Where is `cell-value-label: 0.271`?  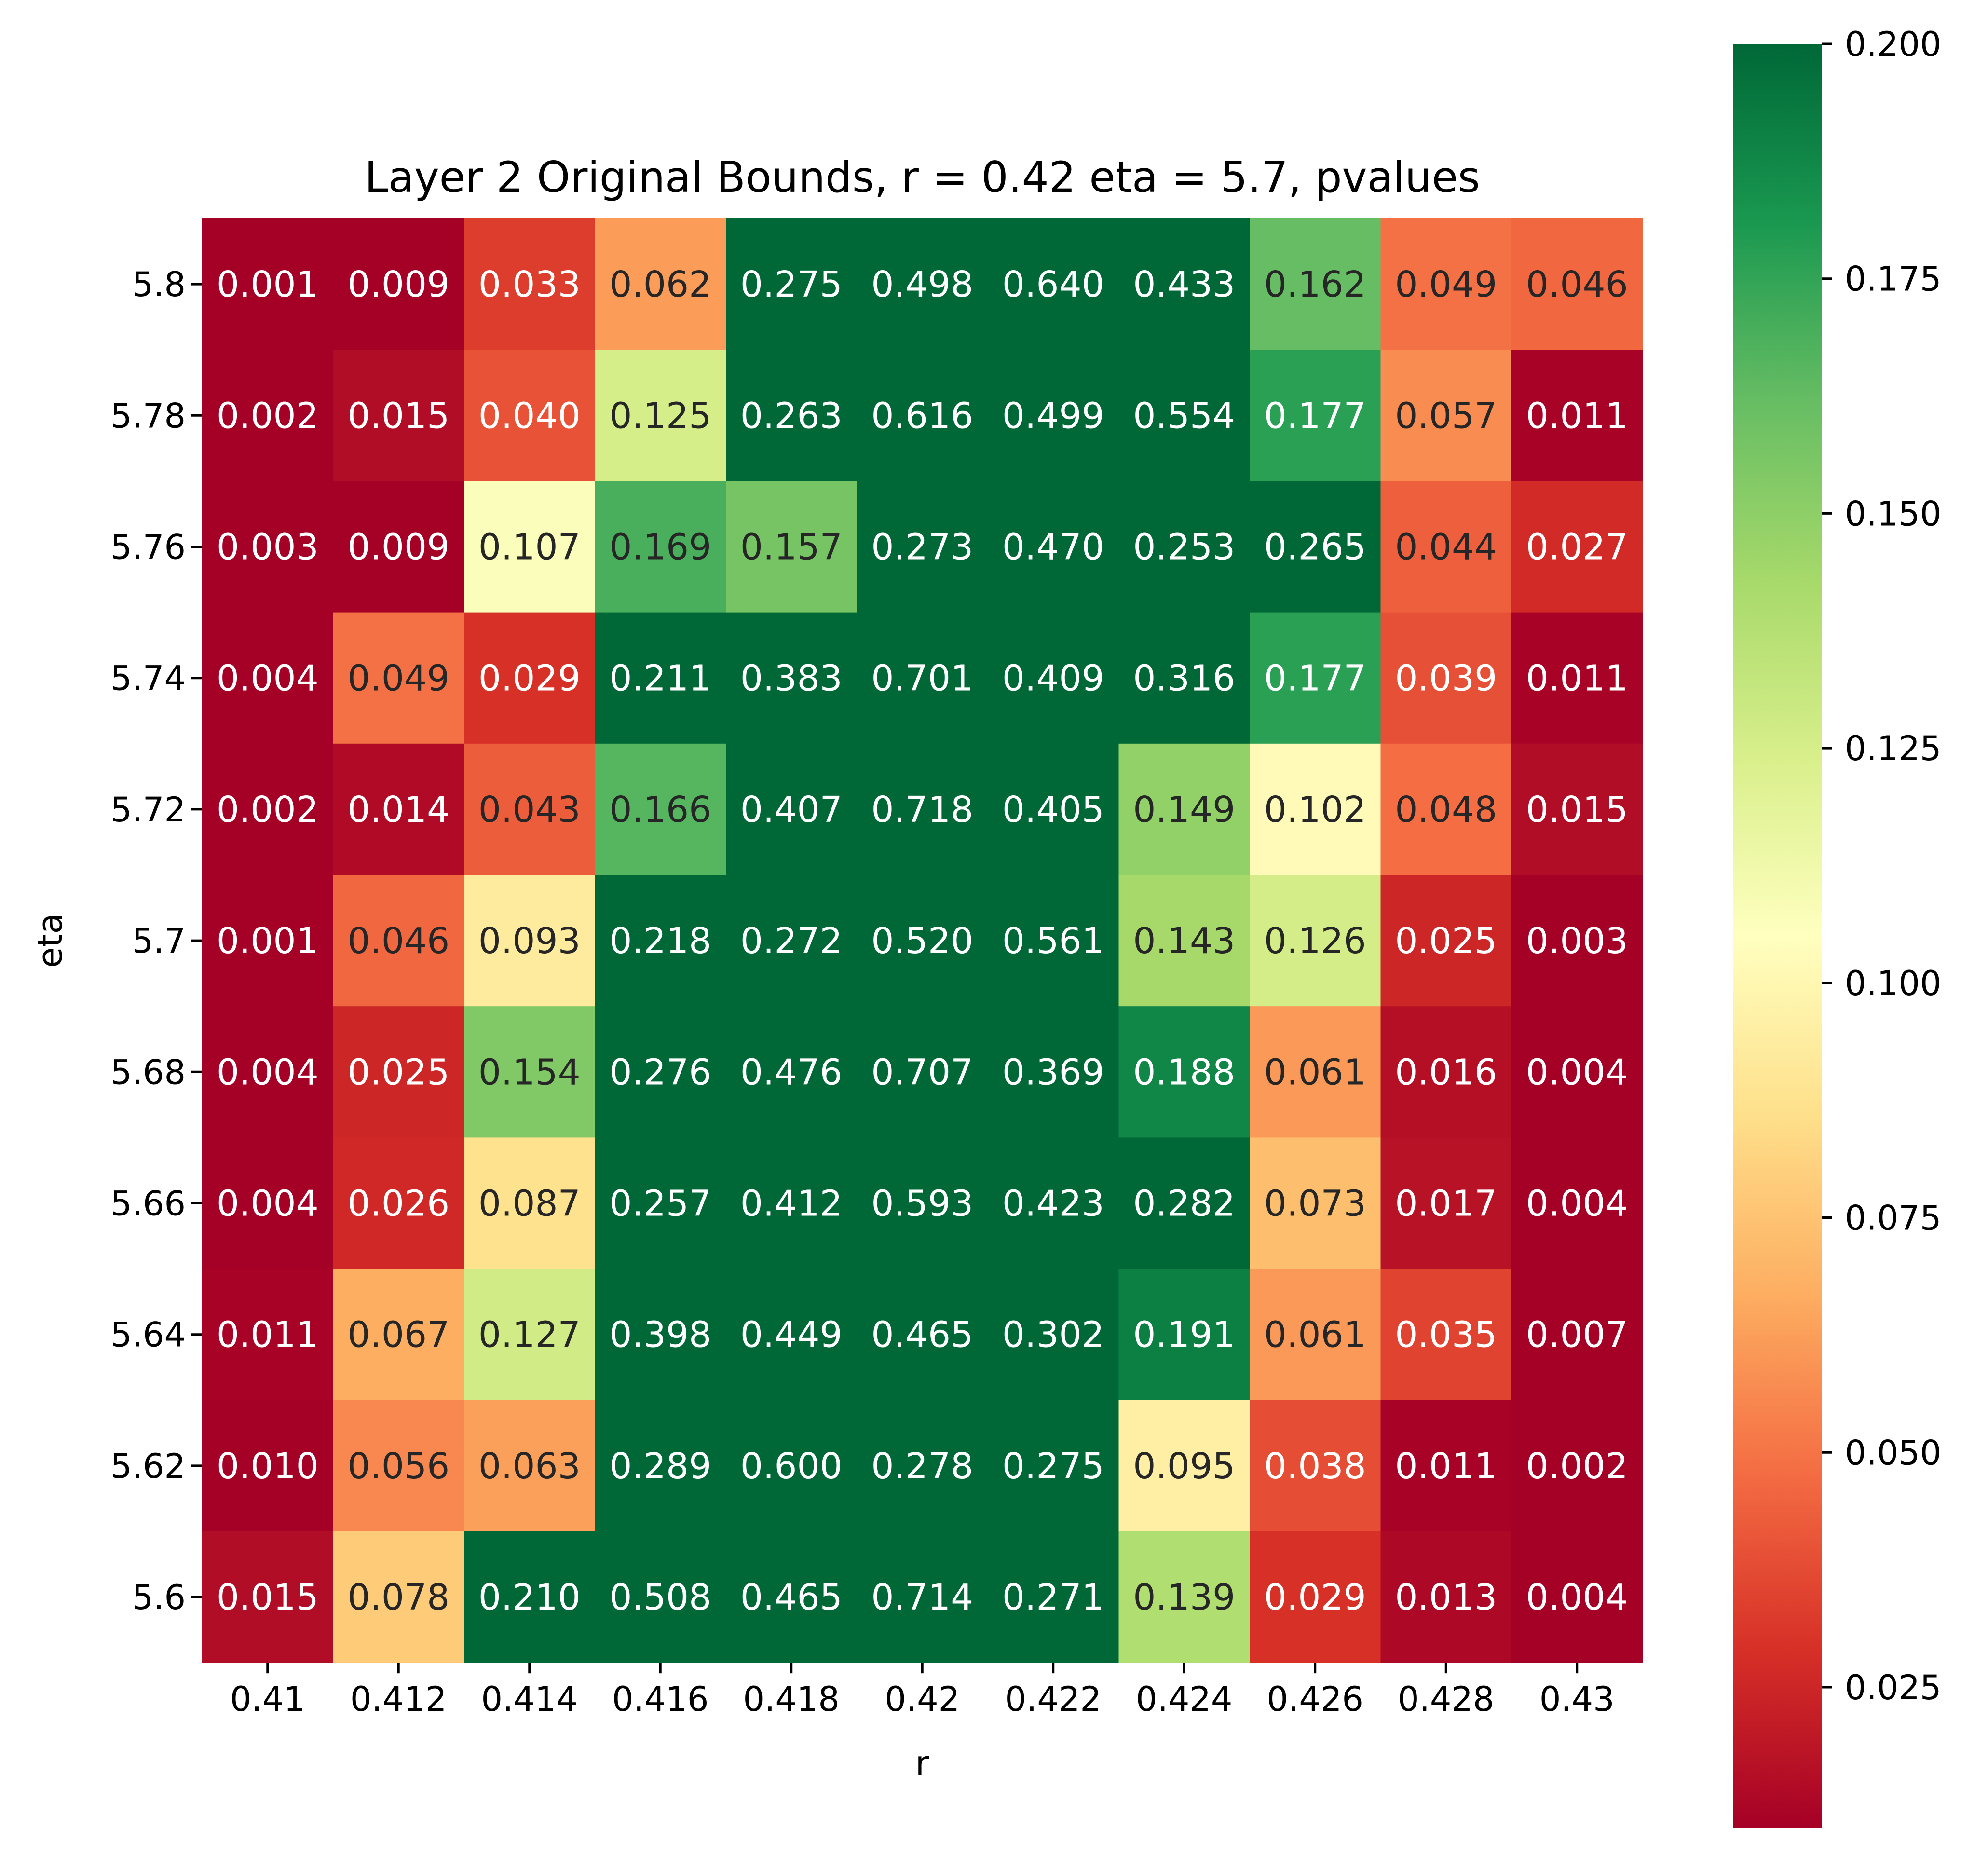 cell-value-label: 0.271 is located at coordinates (1053, 1597).